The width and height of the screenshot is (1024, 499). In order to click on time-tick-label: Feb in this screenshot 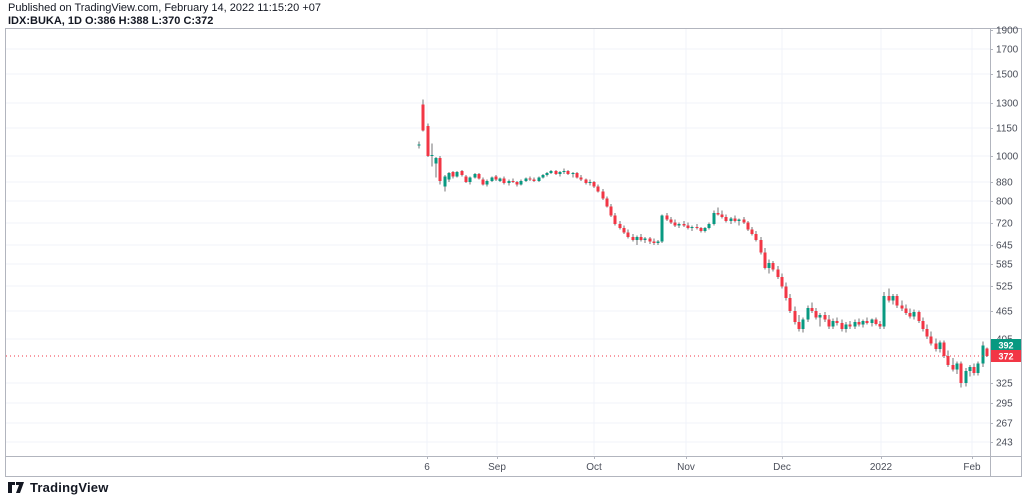, I will do `click(972, 467)`.